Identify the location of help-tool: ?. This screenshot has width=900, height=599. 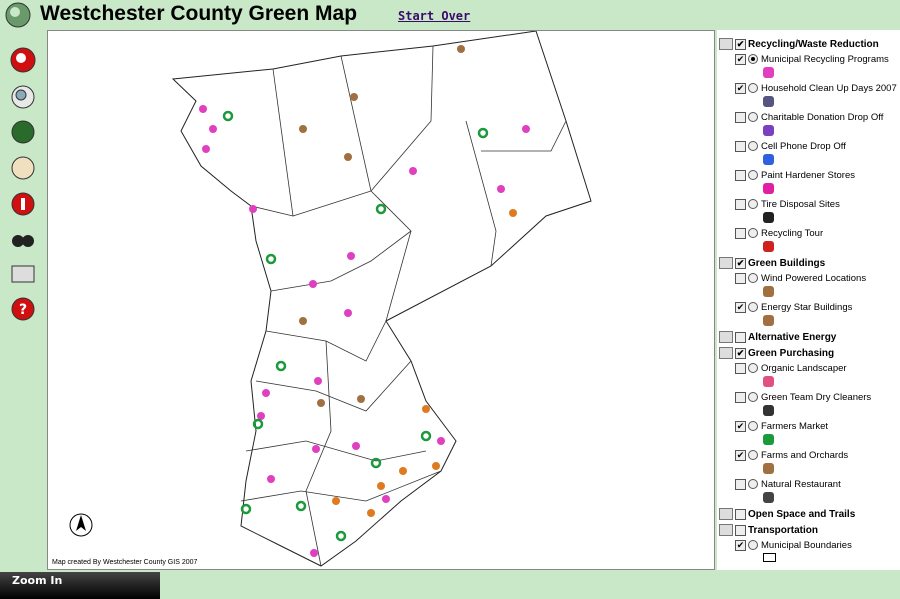
(23, 309).